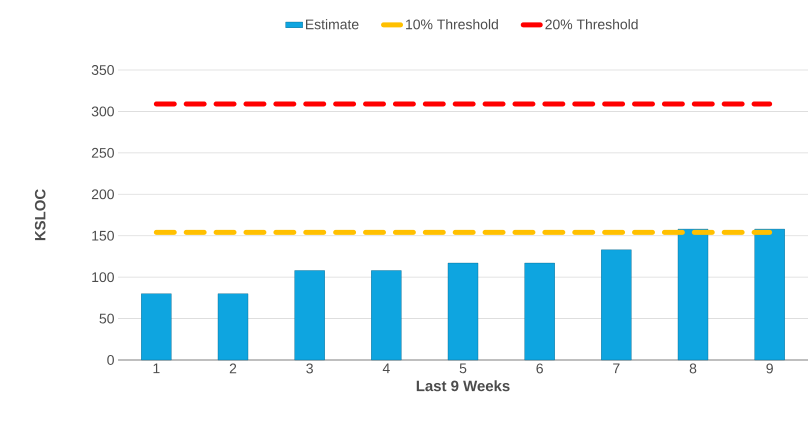 This screenshot has width=808, height=439. What do you see at coordinates (103, 235) in the screenshot?
I see `y-tick-label: 150` at bounding box center [103, 235].